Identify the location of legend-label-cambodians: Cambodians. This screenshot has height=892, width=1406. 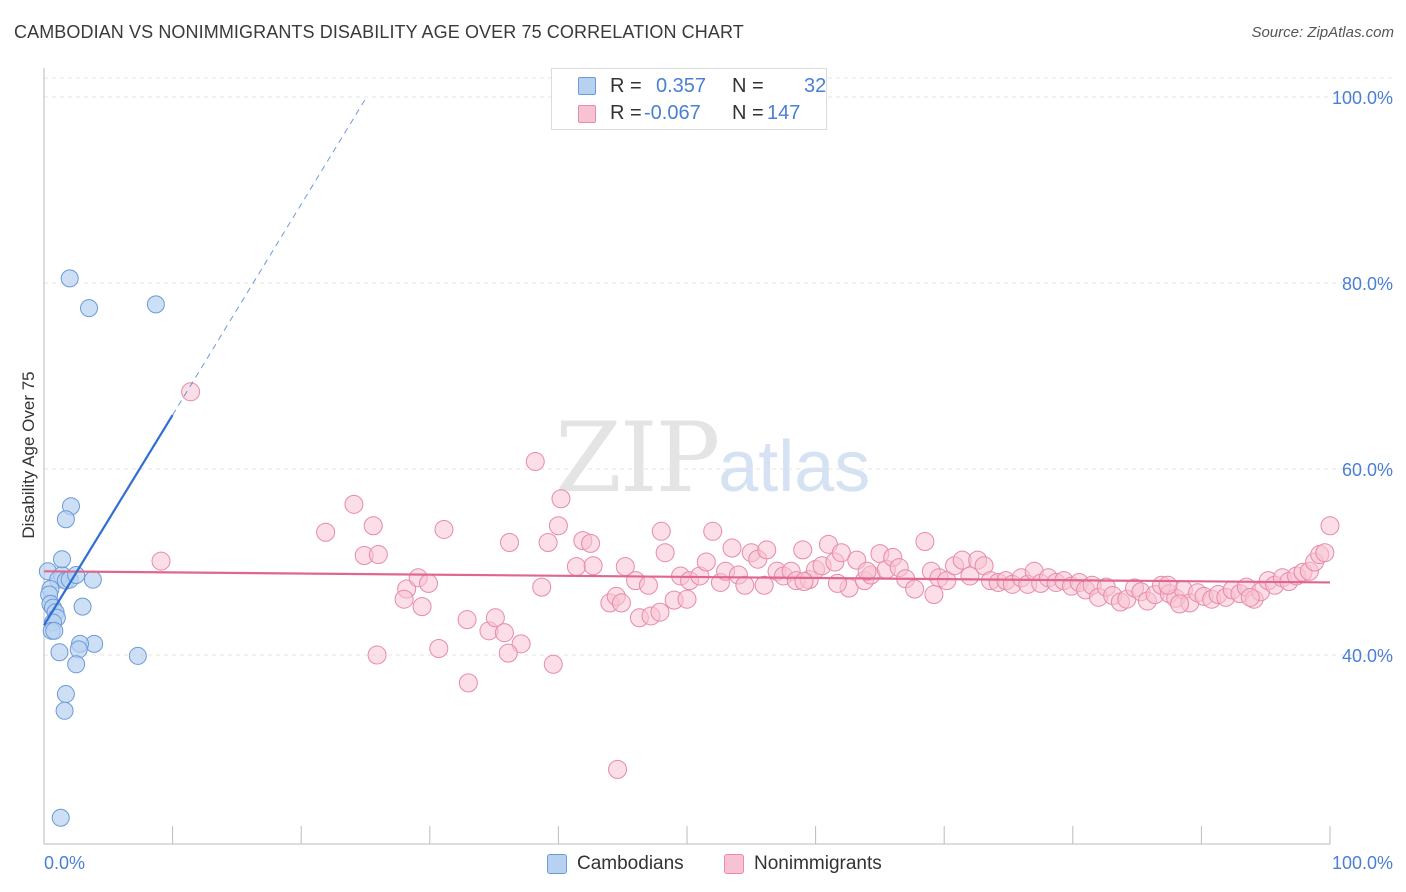
(630, 863).